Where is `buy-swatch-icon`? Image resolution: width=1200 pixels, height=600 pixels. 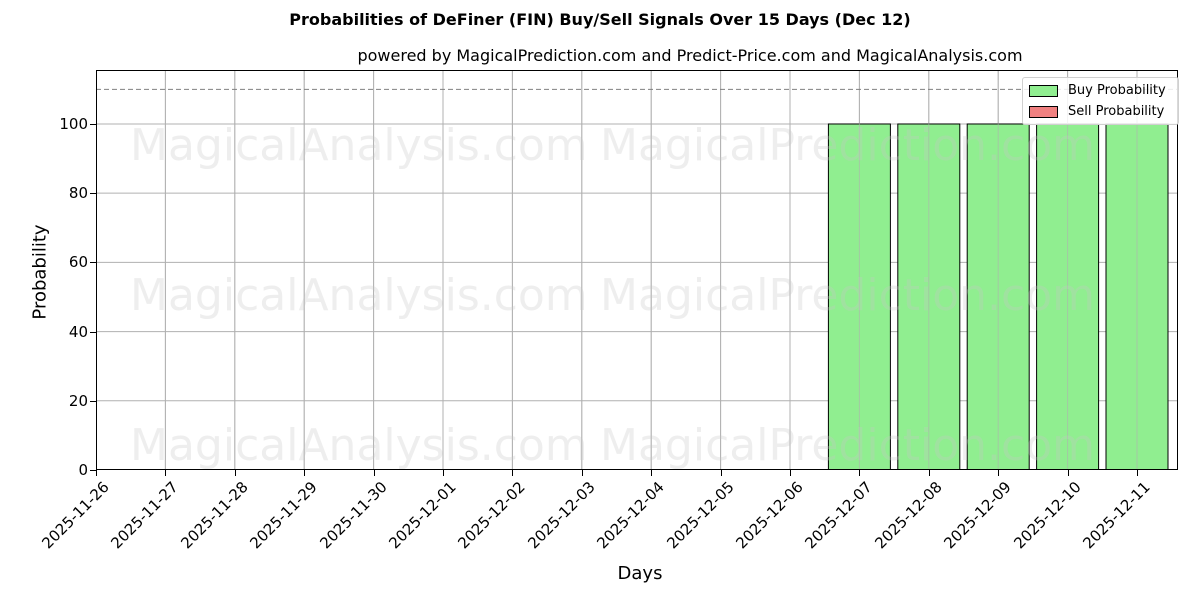
buy-swatch-icon is located at coordinates (1043, 90).